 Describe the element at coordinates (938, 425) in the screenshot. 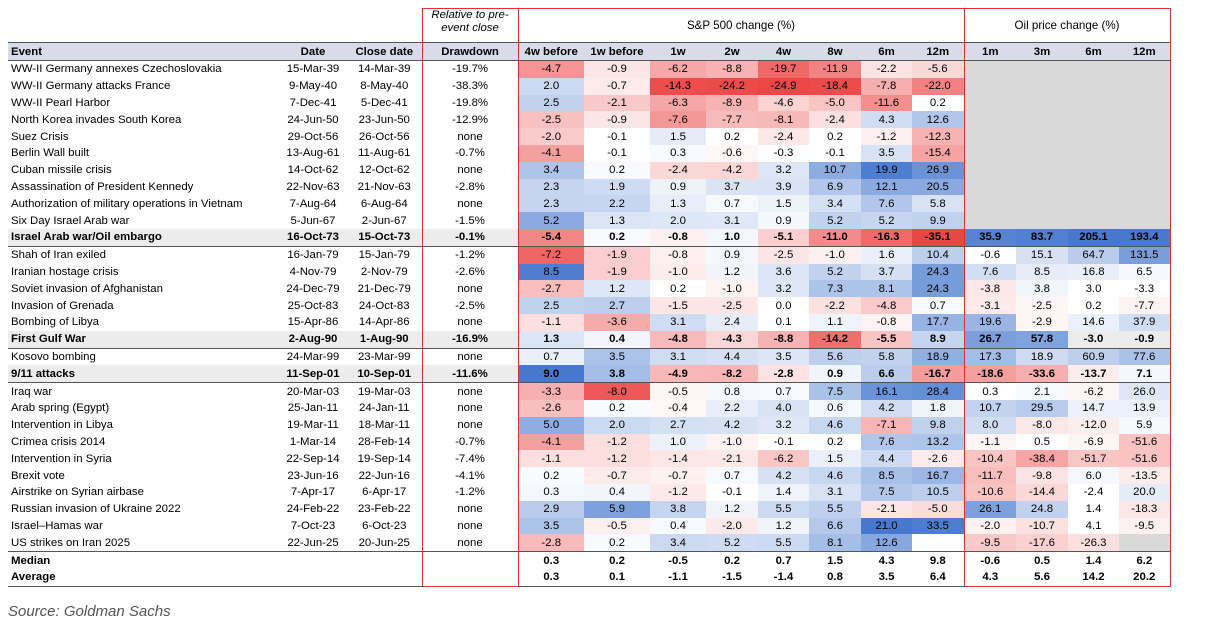

I see `sp500-change-cell: 9.8` at that location.